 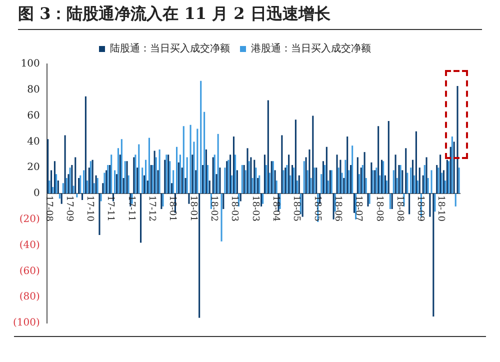 What do you see at coordinates (358, 209) in the screenshot?
I see `x-tick-label: 18-07` at bounding box center [358, 209].